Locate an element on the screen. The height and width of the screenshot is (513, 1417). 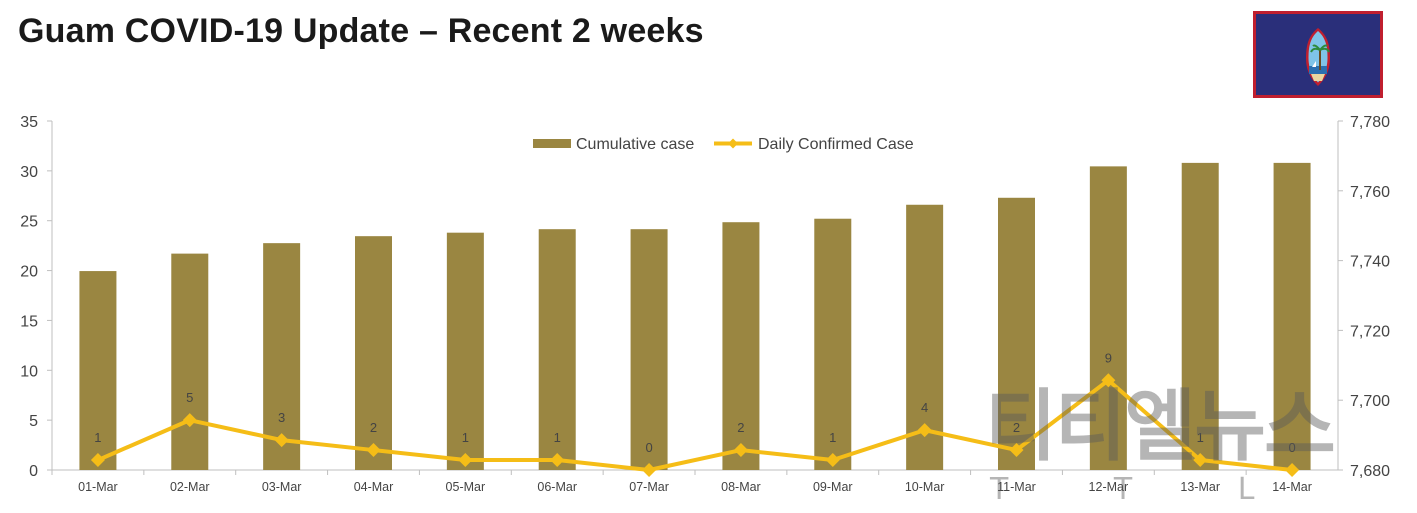
legend: Cumulative case Daily Confirmed Case is located at coordinates (723, 144).